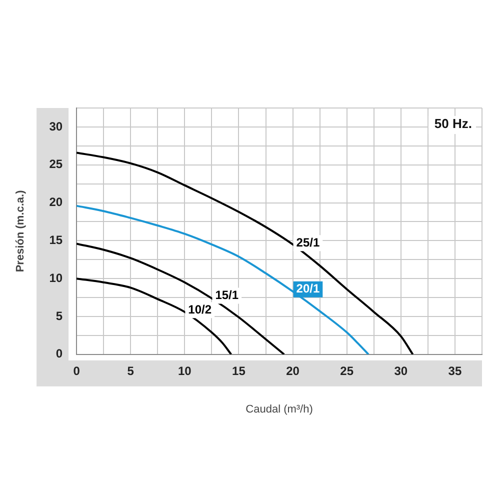 The image size is (500, 500). I want to click on y-tick-label: 30, so click(56, 126).